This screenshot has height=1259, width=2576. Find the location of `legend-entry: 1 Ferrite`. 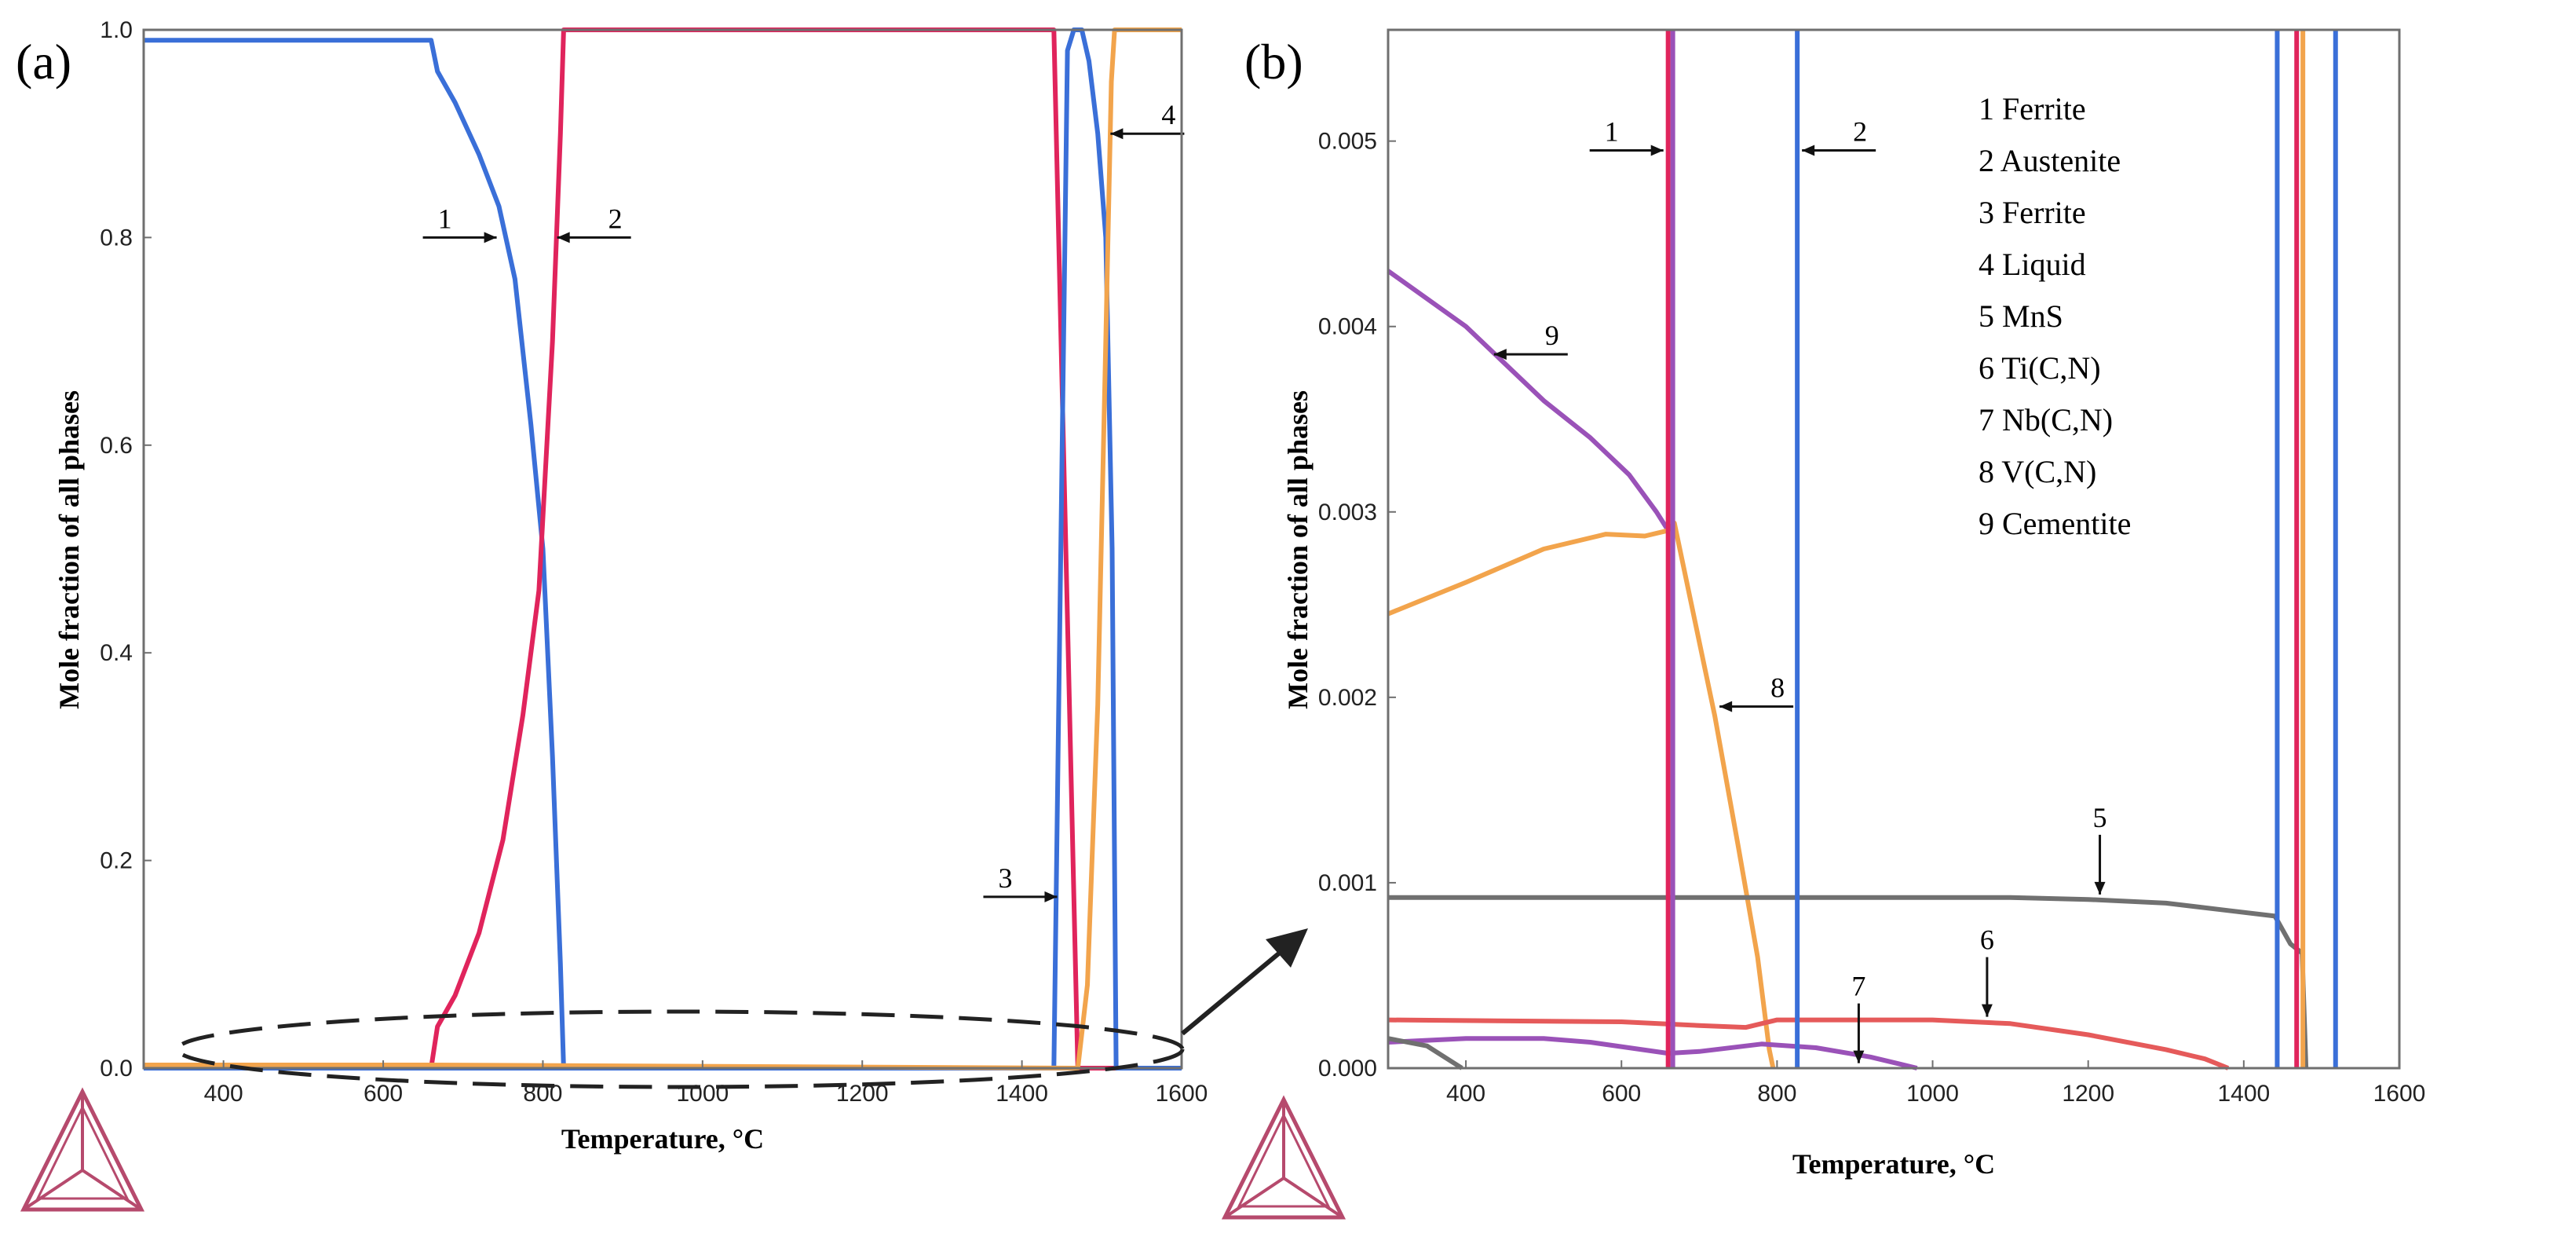

legend-entry: 1 Ferrite is located at coordinates (2032, 109).